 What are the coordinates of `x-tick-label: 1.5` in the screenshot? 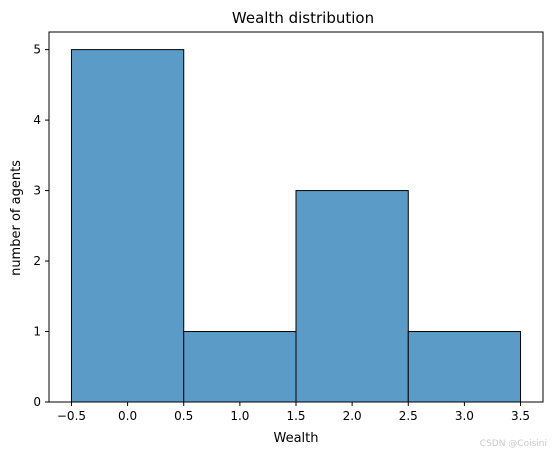 It's located at (295, 416).